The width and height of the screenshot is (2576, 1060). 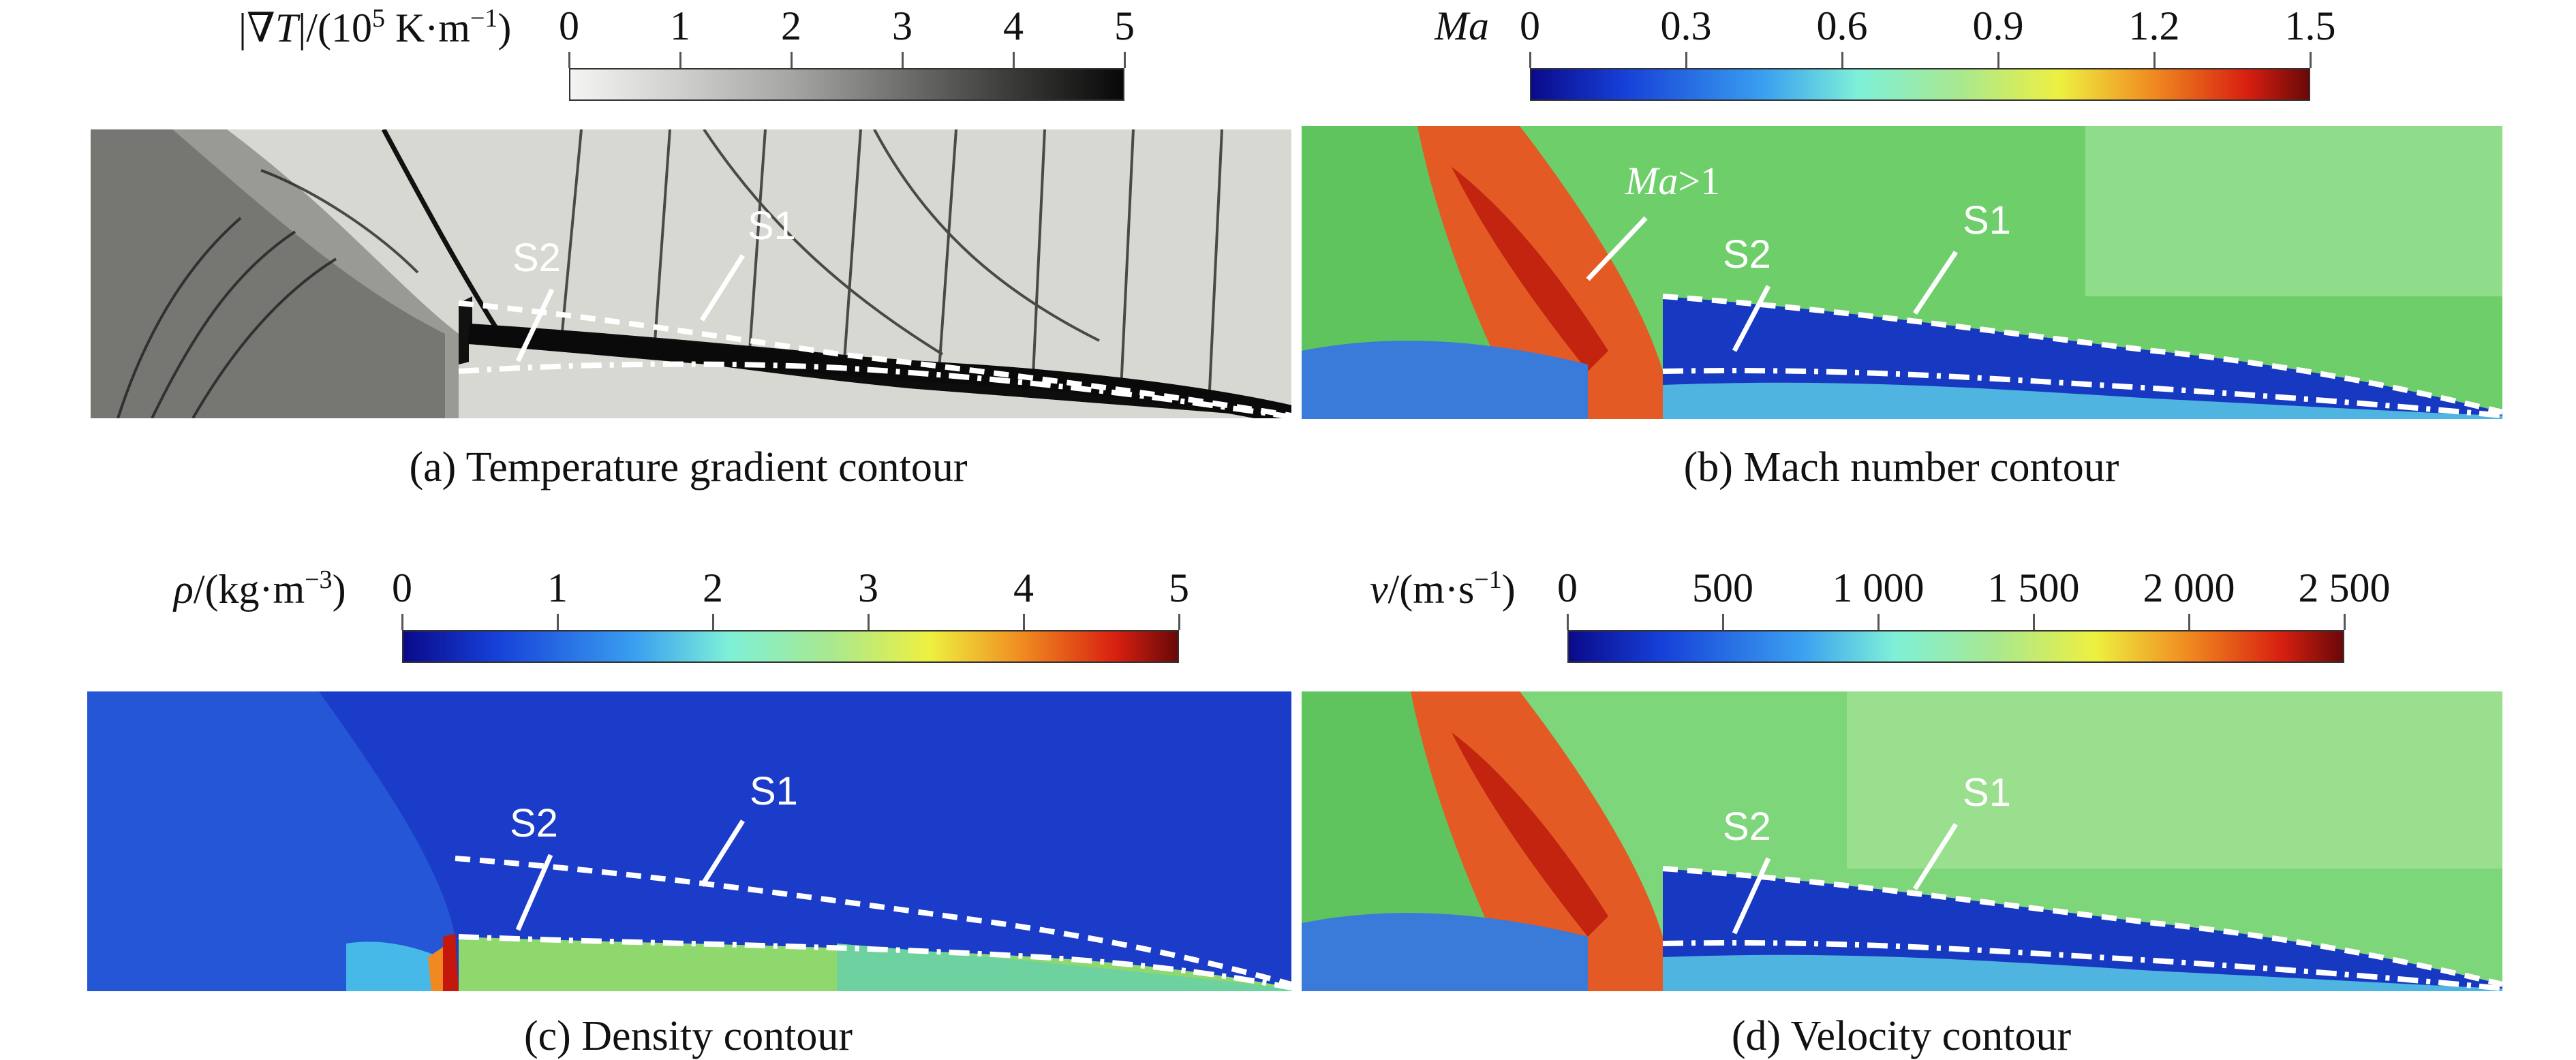 I want to click on colorbar-tick-label: 2 000, so click(x=2189, y=587).